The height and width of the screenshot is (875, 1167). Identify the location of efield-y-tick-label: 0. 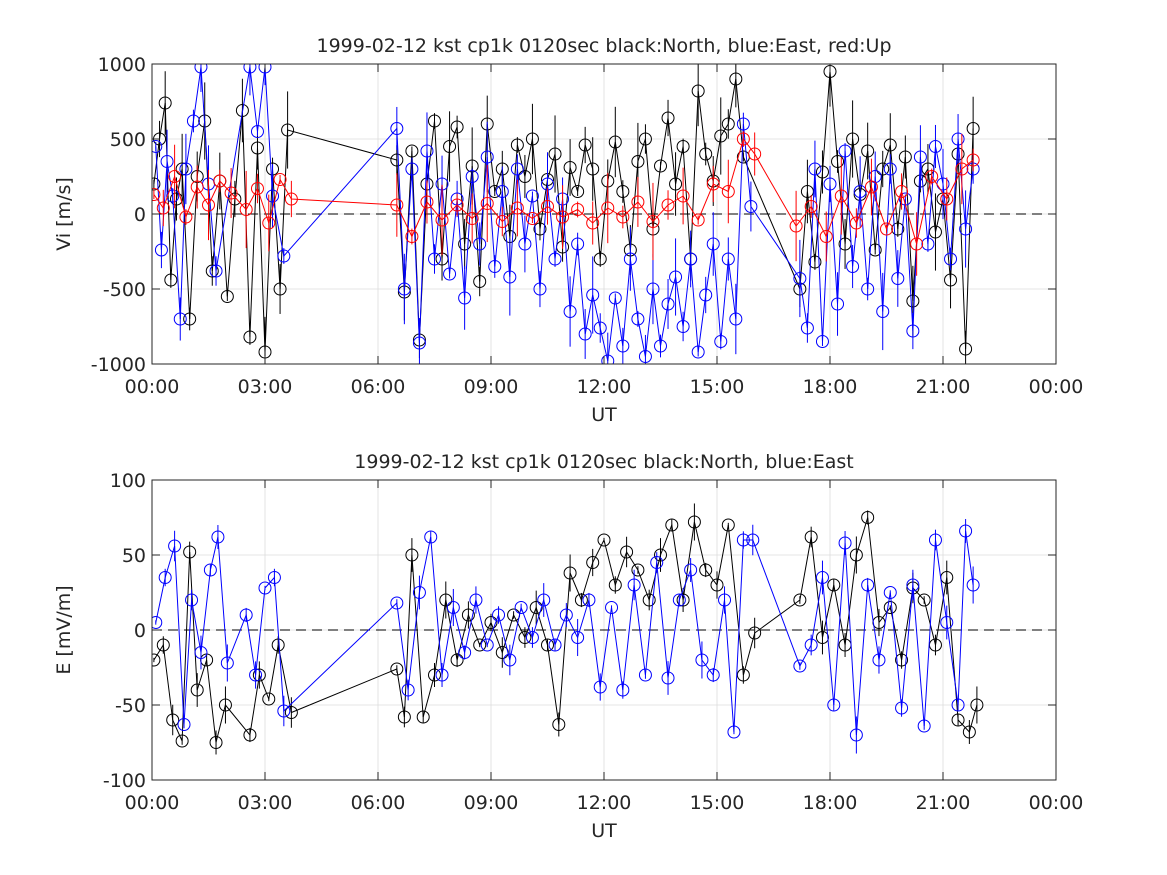
(140, 631).